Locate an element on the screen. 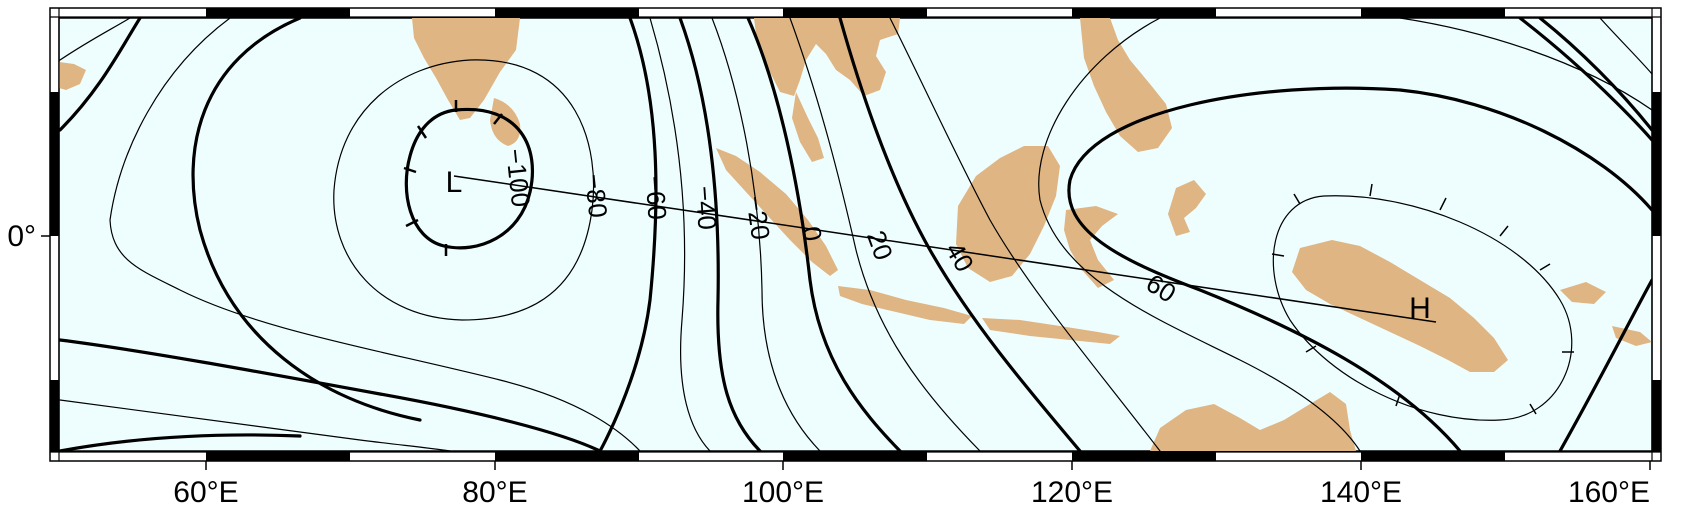 The width and height of the screenshot is (1699, 510). contour-label-m40: −40 is located at coordinates (706, 208).